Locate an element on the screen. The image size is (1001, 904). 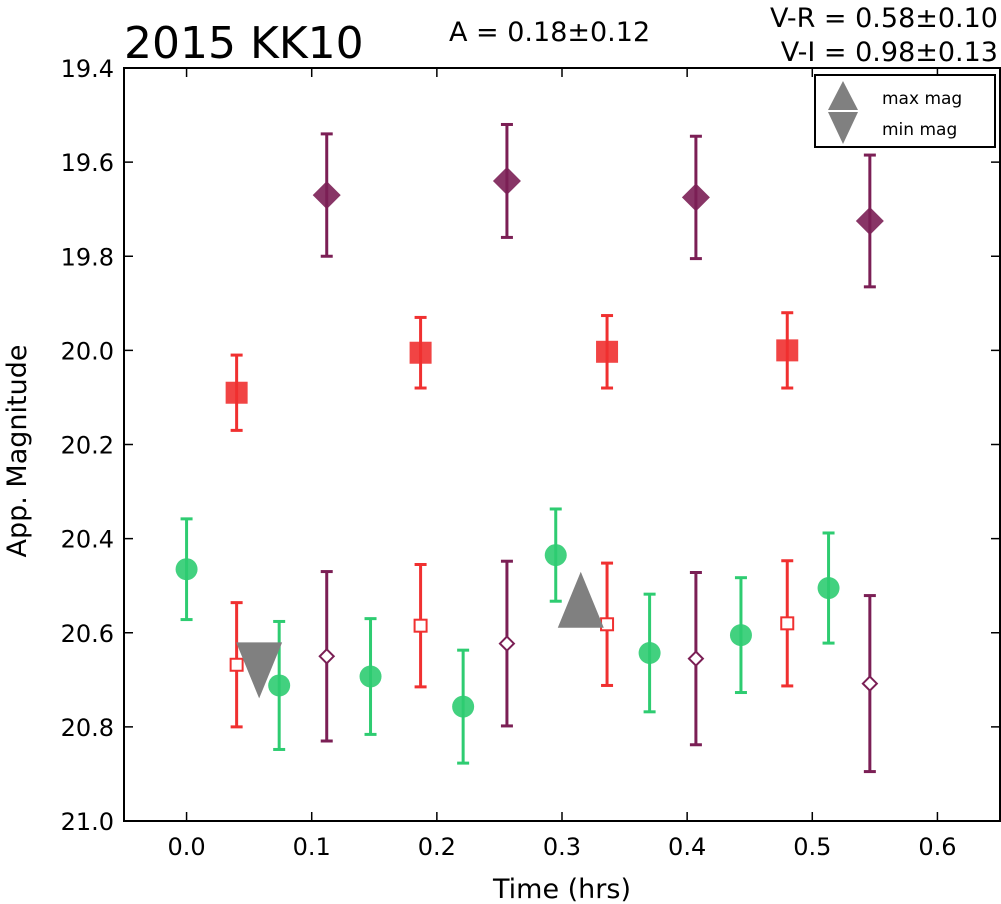
chart-title: 2015 KK10 is located at coordinates (244, 43).